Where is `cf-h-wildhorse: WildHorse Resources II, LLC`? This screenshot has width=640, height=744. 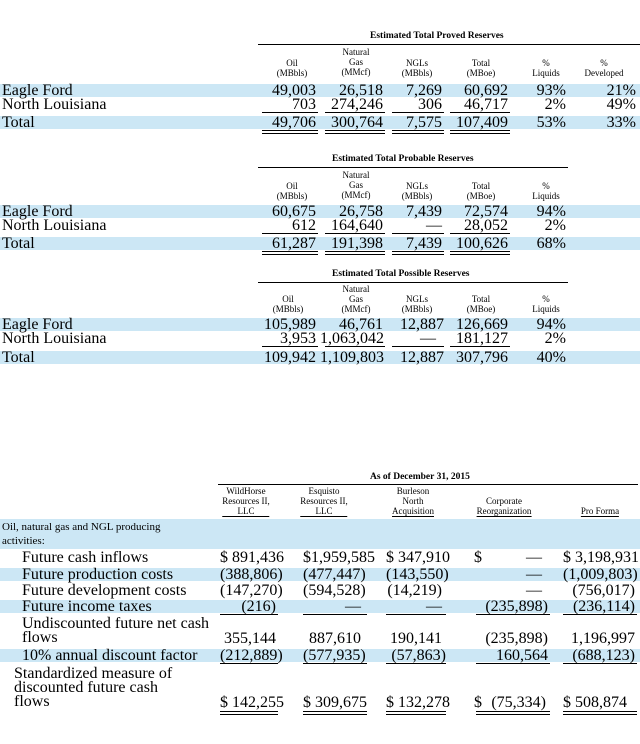
cf-h-wildhorse: WildHorse Resources II, LLC is located at coordinates (246, 501).